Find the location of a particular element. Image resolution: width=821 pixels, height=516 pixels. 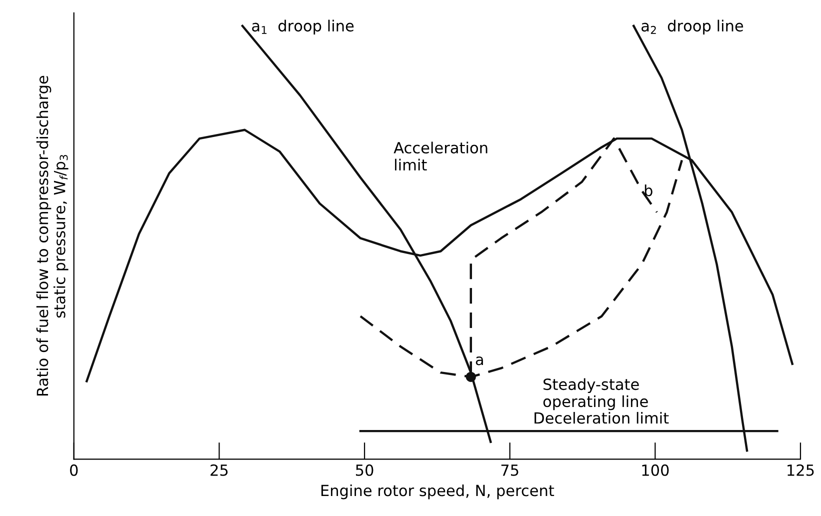

x-tick-label: 0 is located at coordinates (74, 470).